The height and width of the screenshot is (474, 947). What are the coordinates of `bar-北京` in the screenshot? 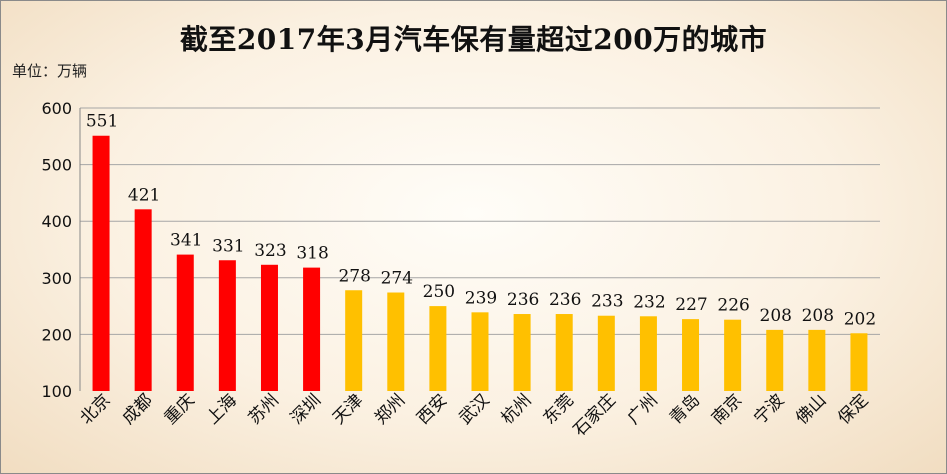 It's located at (101, 263).